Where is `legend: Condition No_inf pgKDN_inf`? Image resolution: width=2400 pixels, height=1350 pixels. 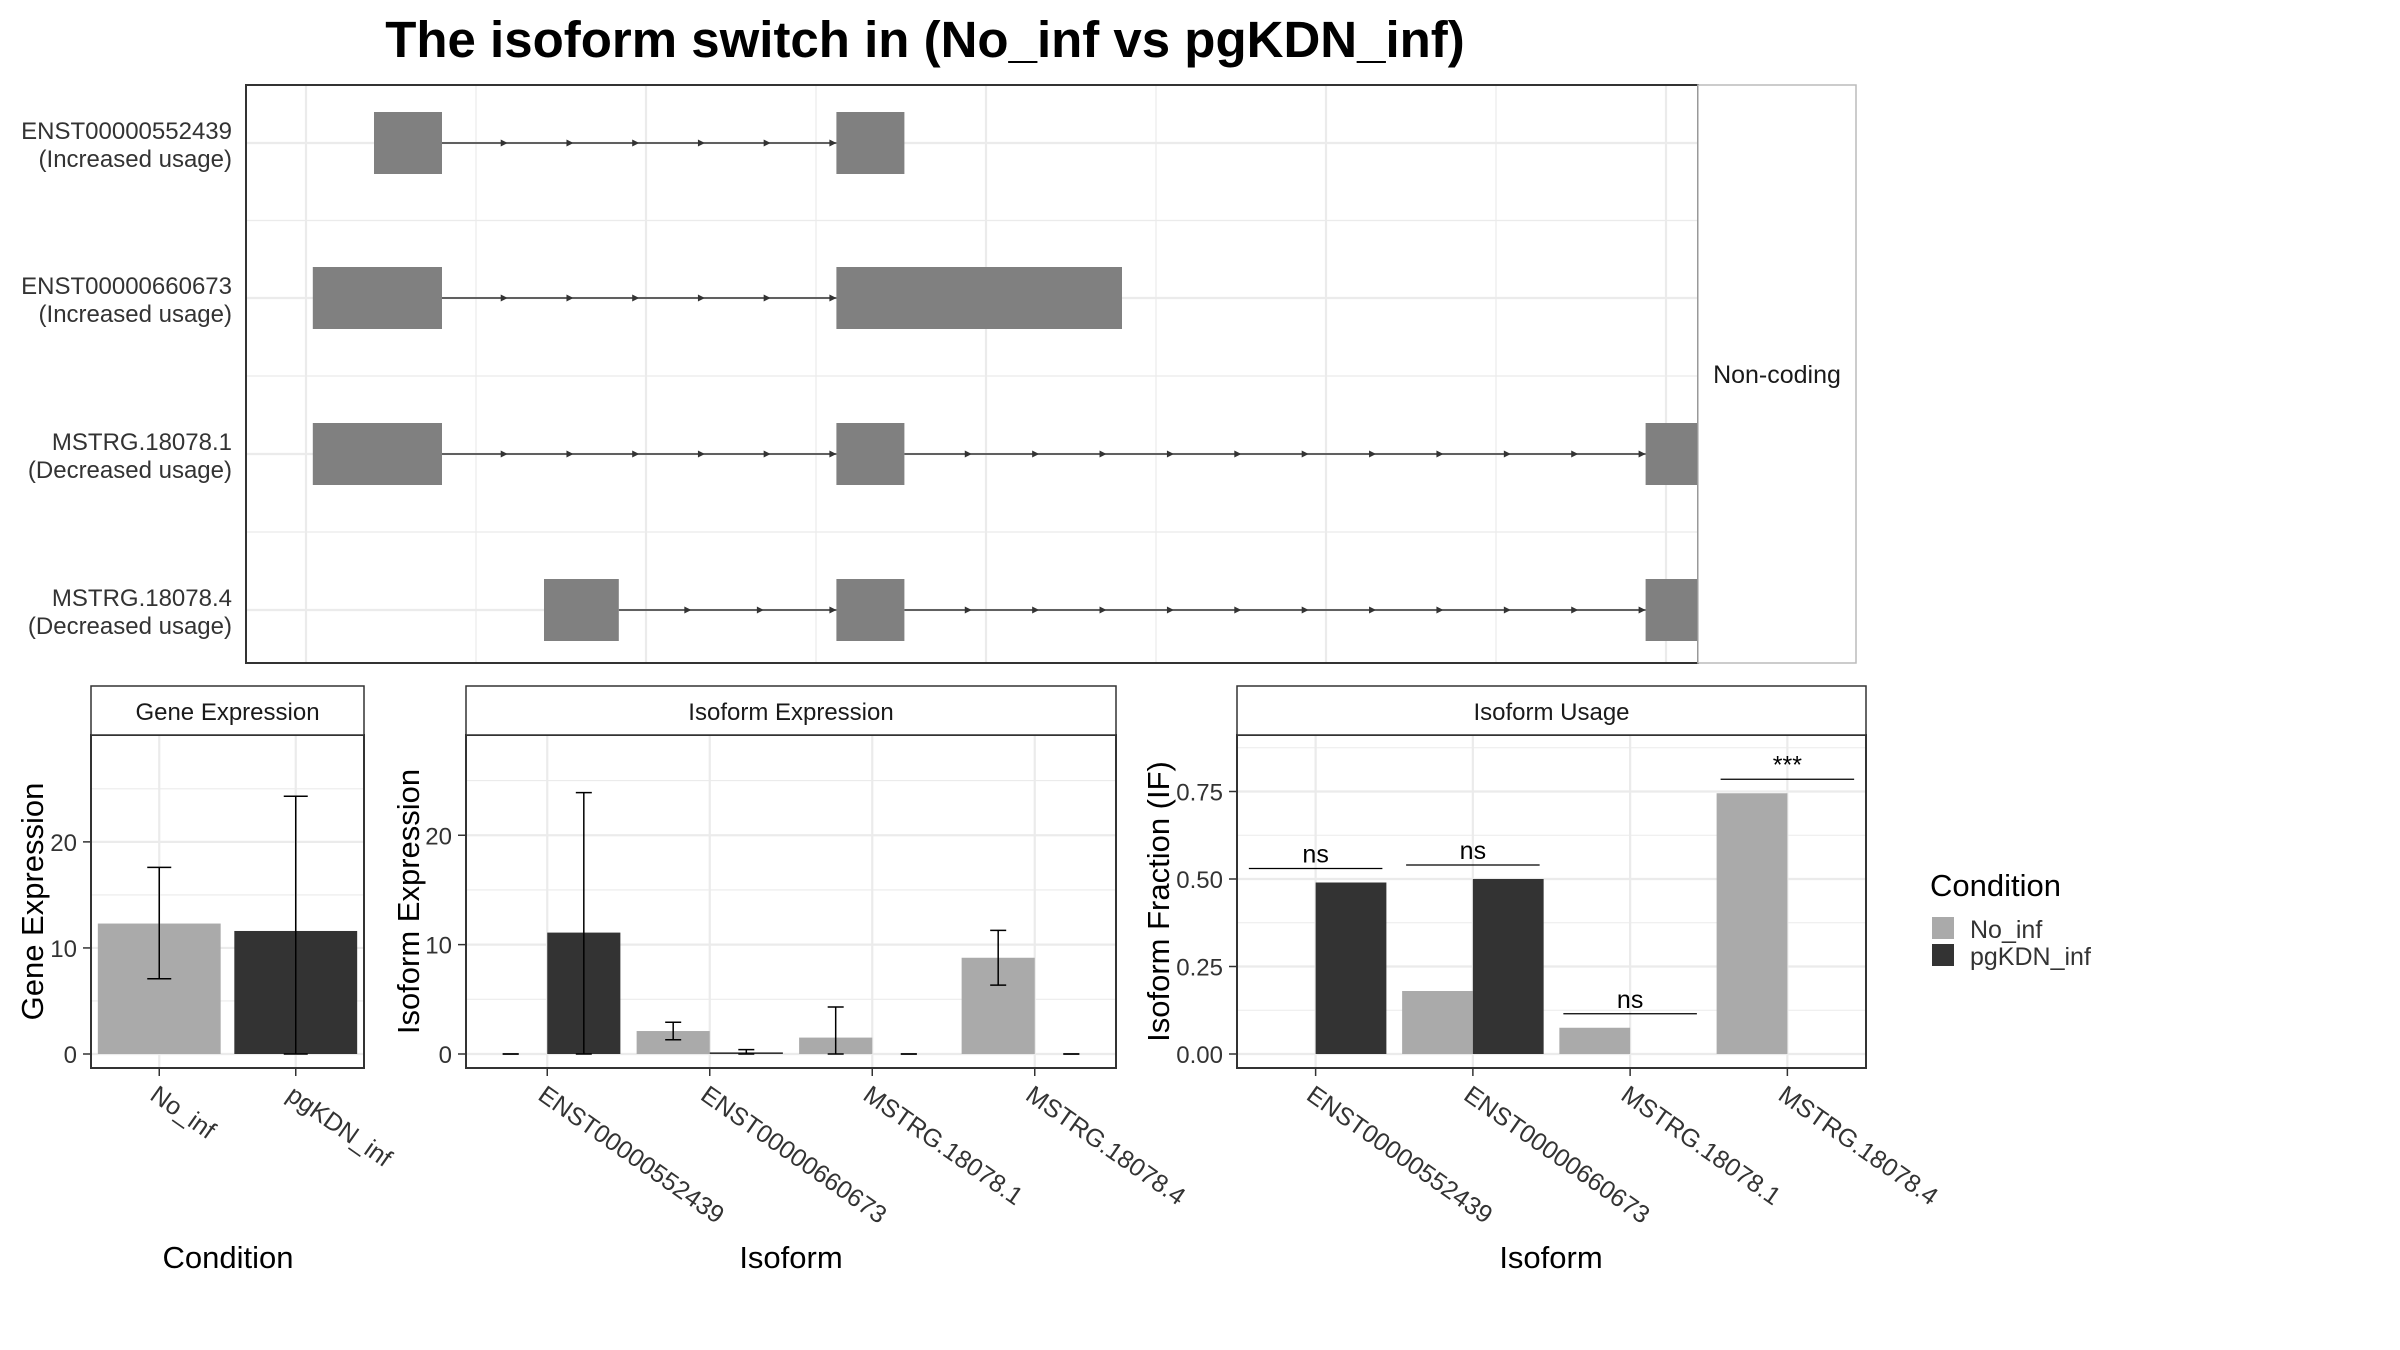 legend: Condition No_inf pgKDN_inf is located at coordinates (2010, 919).